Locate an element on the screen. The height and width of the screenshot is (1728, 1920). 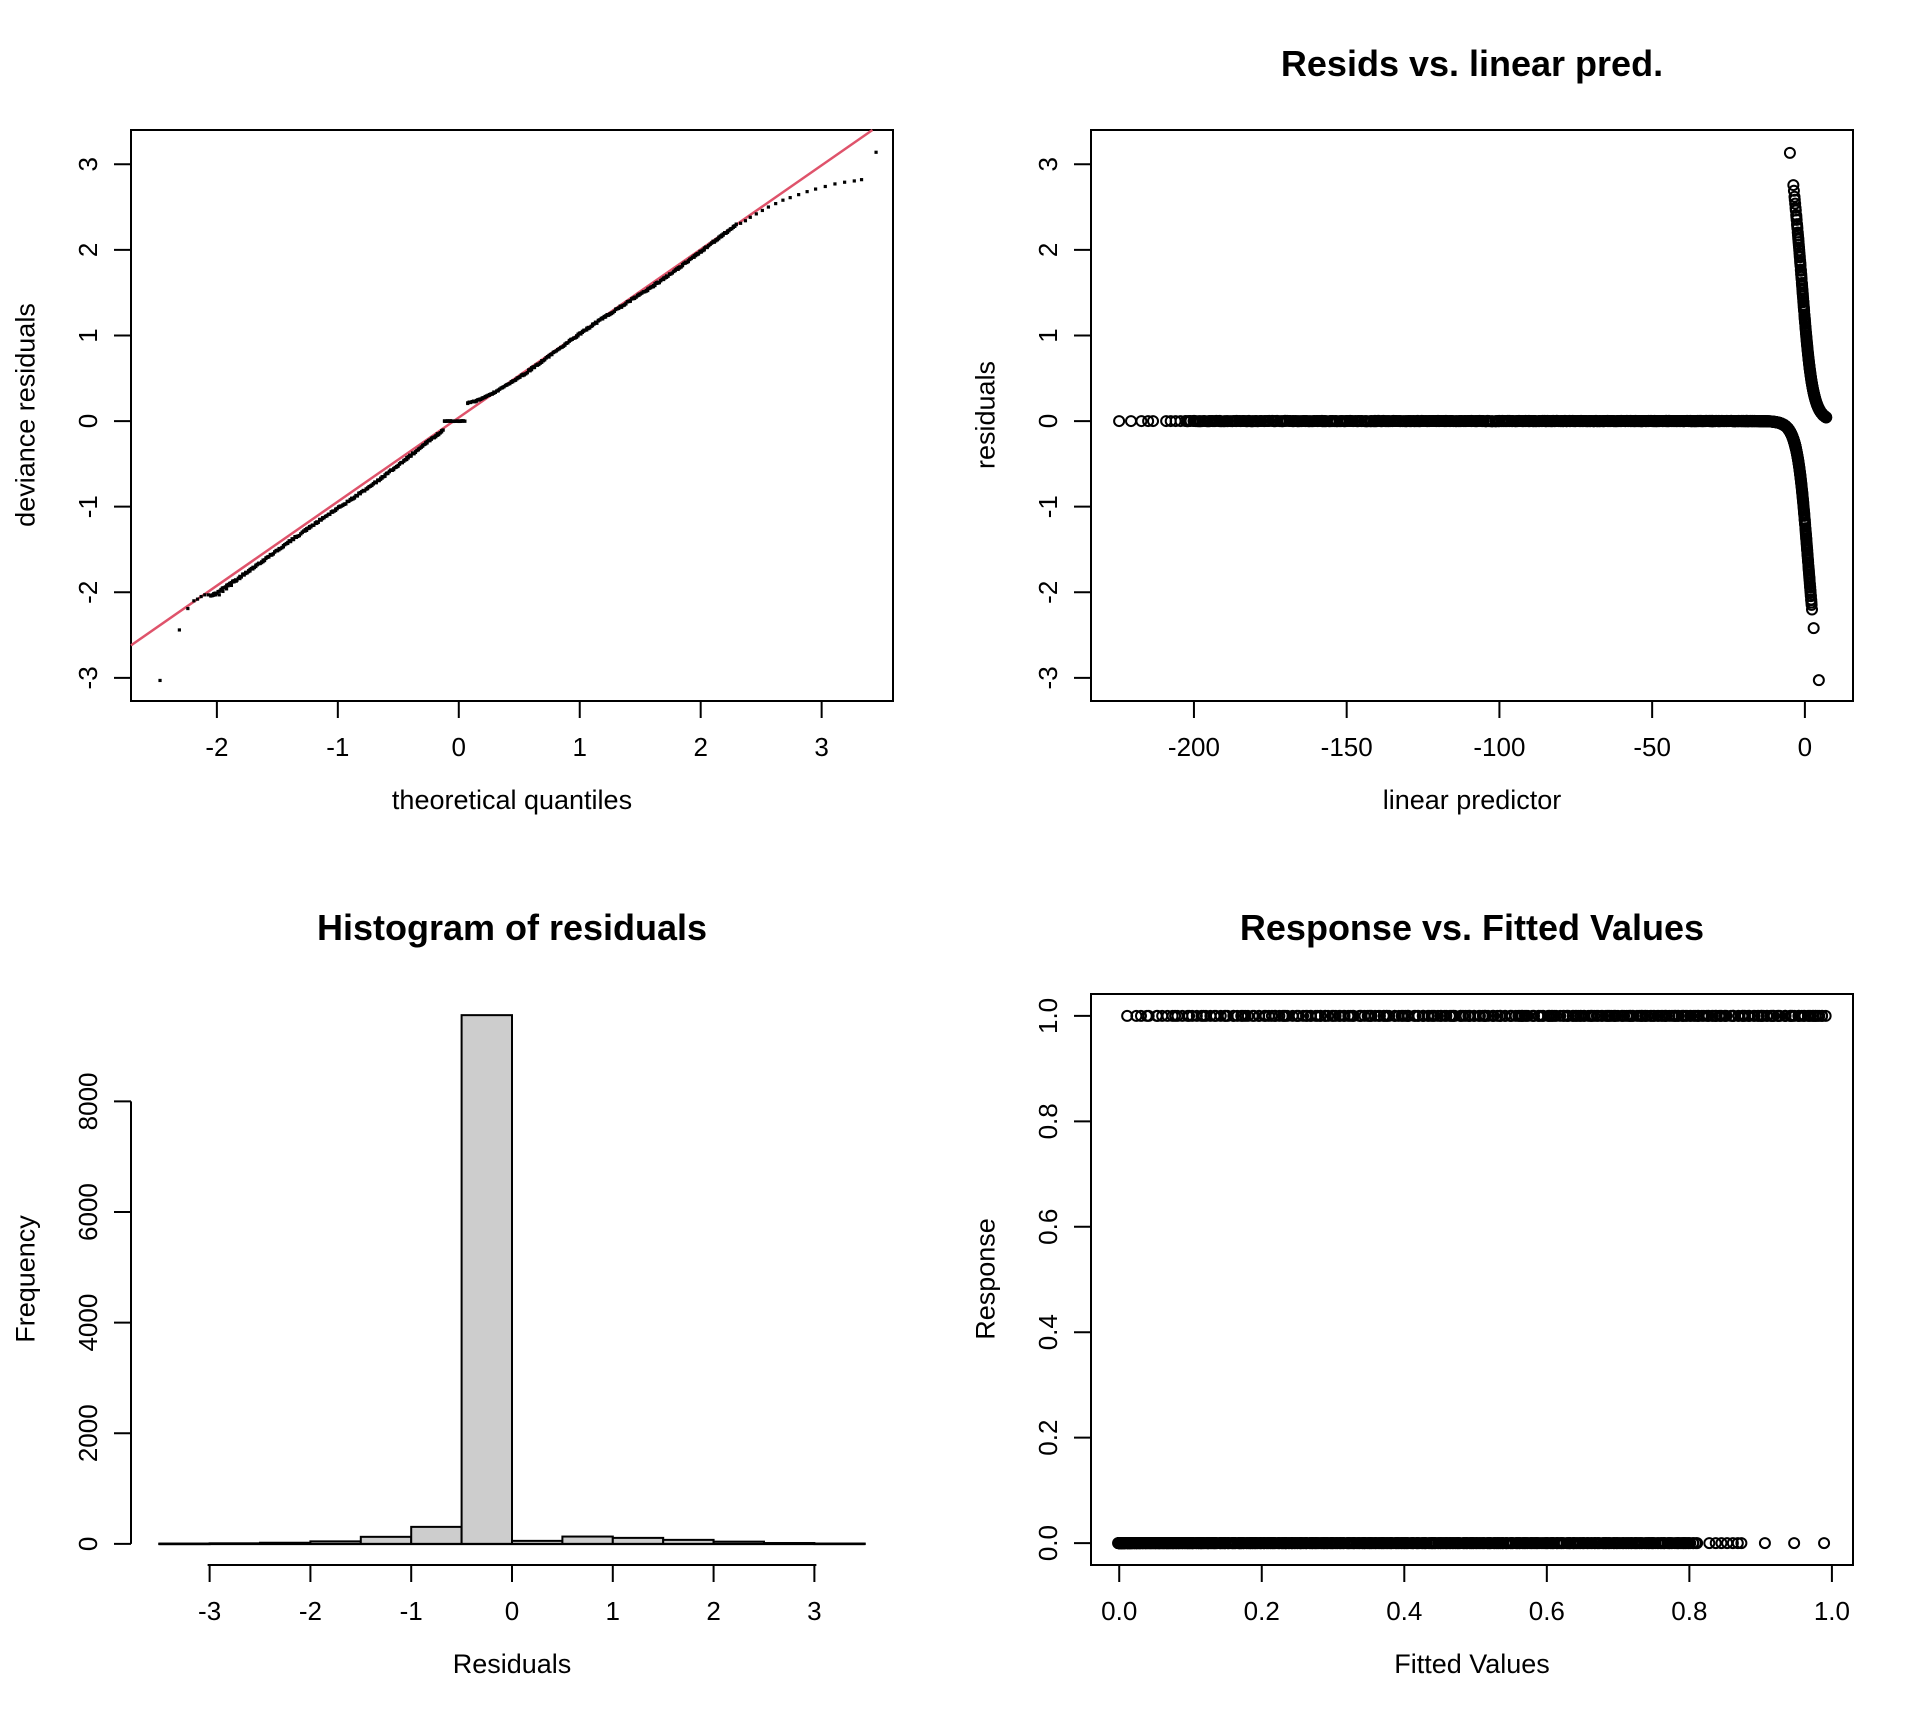
x-tick-label: -2 is located at coordinates (216, 747).